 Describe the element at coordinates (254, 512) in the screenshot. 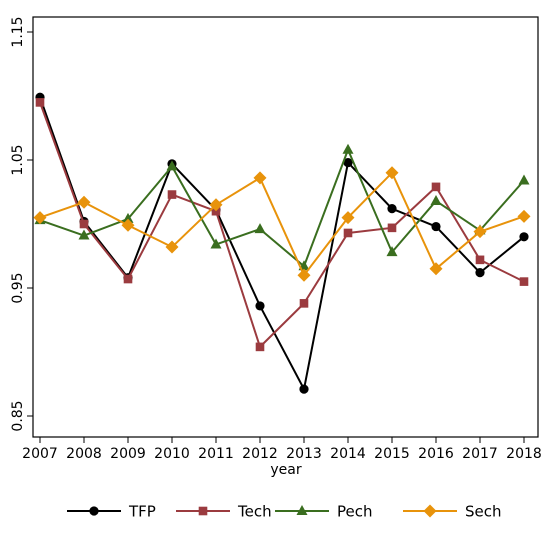

I see `legend-label-tech: Tech` at that location.